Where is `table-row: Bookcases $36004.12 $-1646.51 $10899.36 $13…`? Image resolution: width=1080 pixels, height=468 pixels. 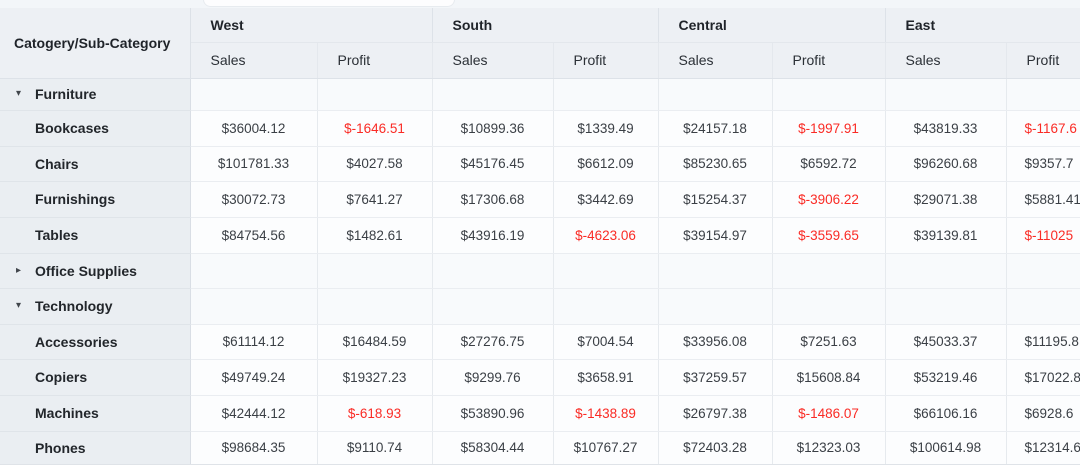 table-row: Bookcases $36004.12 $-1646.51 $10899.36 $13… is located at coordinates (540, 128).